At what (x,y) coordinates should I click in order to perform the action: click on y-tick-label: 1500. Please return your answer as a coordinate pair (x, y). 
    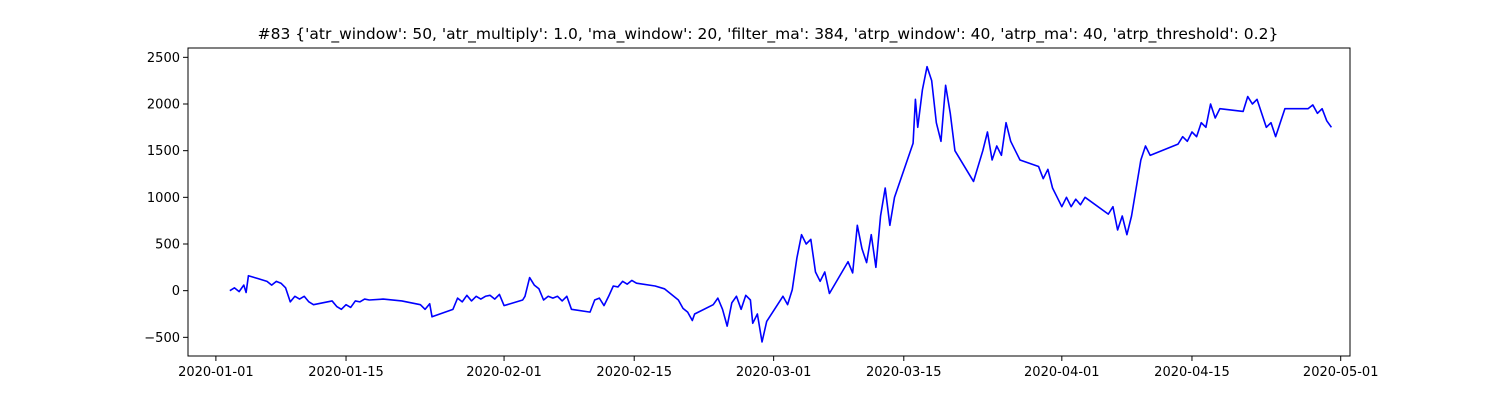
    Looking at the image, I should click on (163, 151).